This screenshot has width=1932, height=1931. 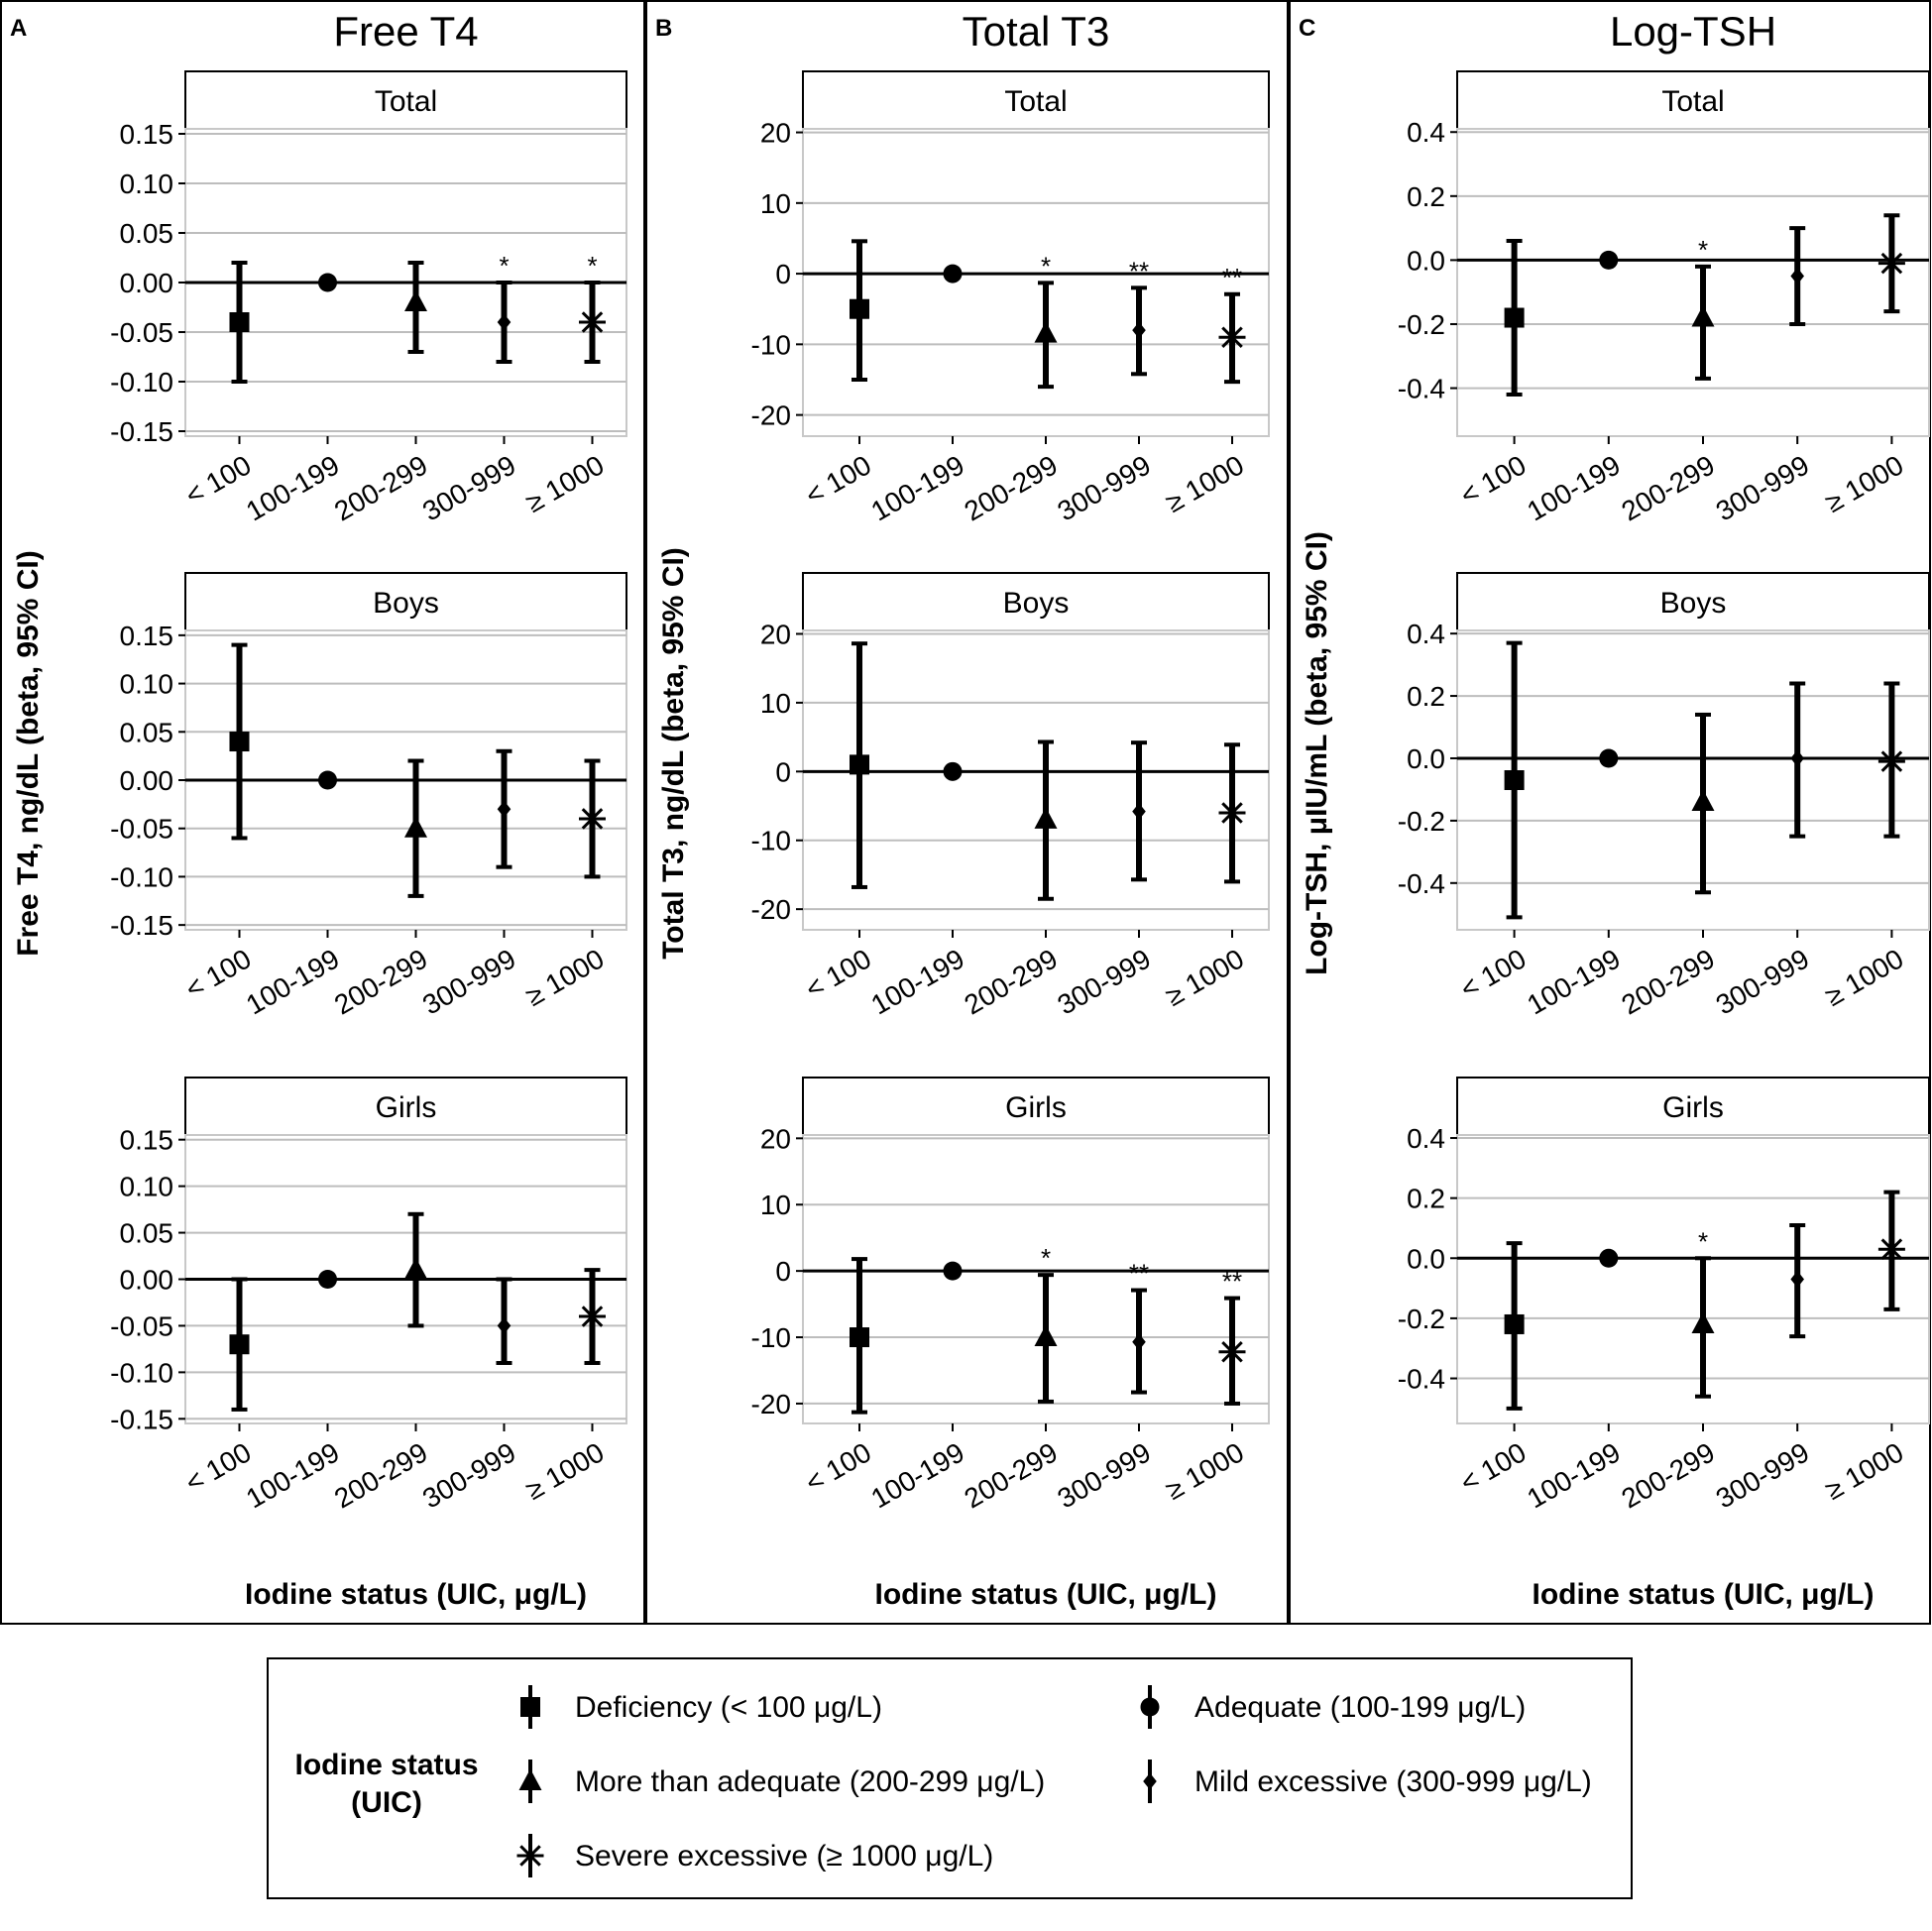 I want to click on y-tick-label: 0.00, so click(x=147, y=780).